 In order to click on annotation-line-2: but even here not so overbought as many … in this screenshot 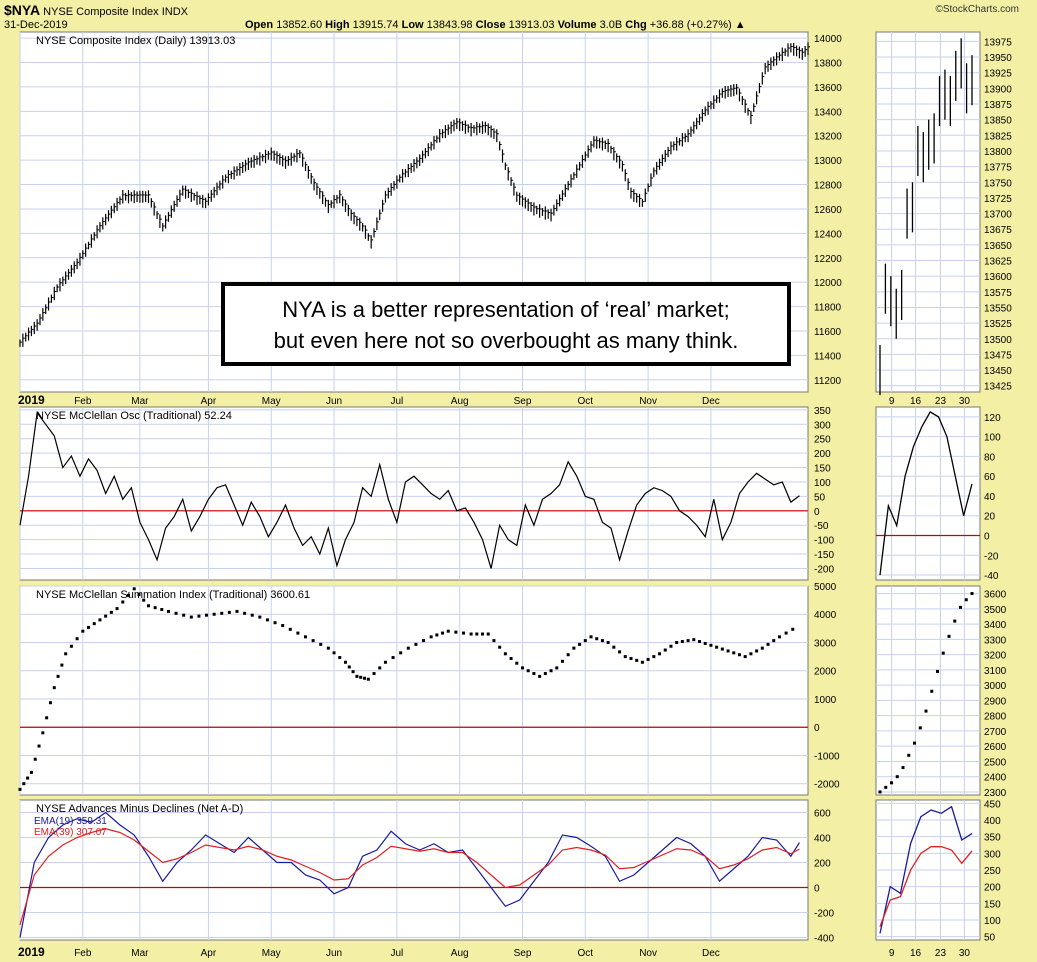, I will do `click(506, 340)`.